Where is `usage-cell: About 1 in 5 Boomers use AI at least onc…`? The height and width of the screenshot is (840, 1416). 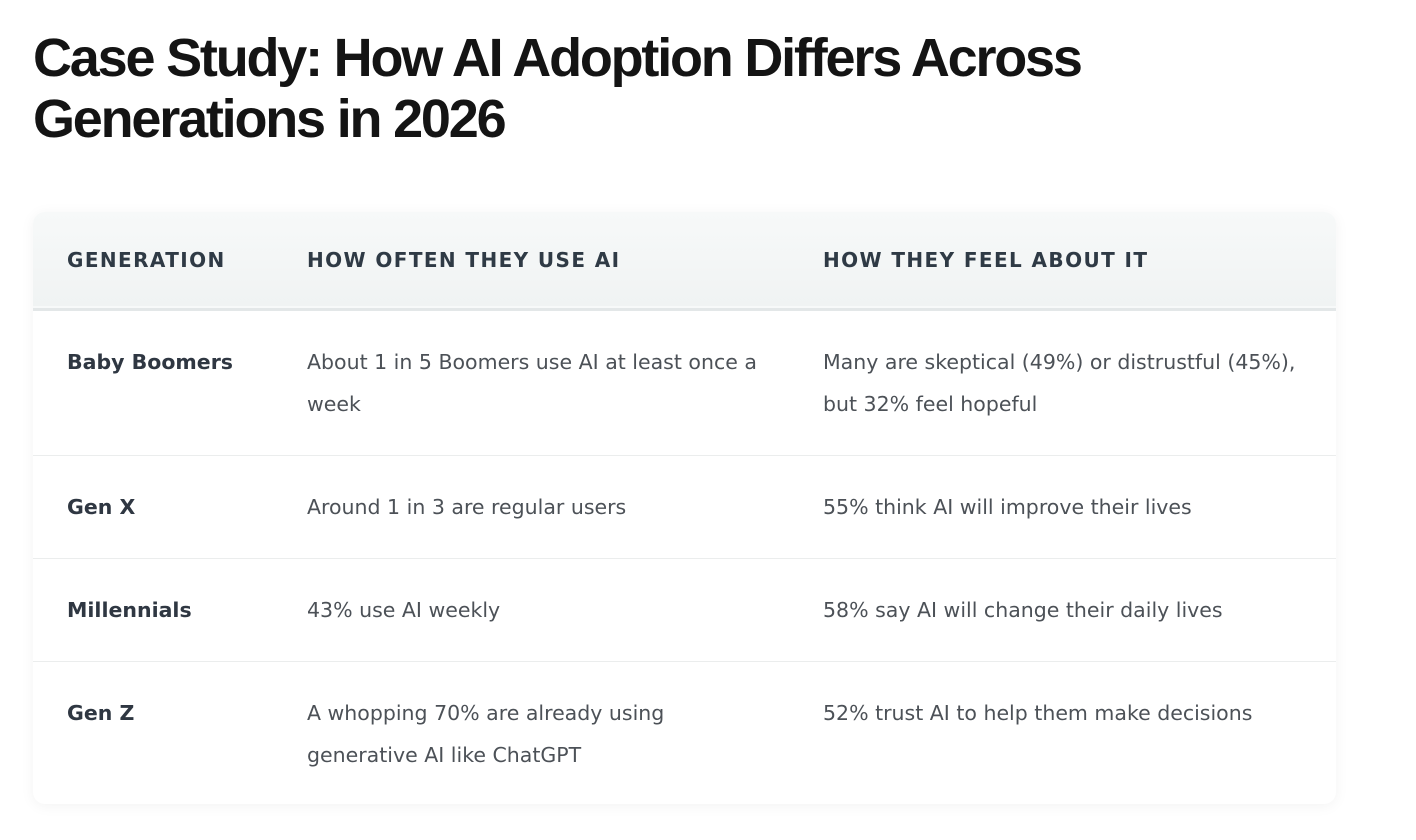
usage-cell: About 1 in 5 Boomers use AI at least onc… is located at coordinates (532, 382).